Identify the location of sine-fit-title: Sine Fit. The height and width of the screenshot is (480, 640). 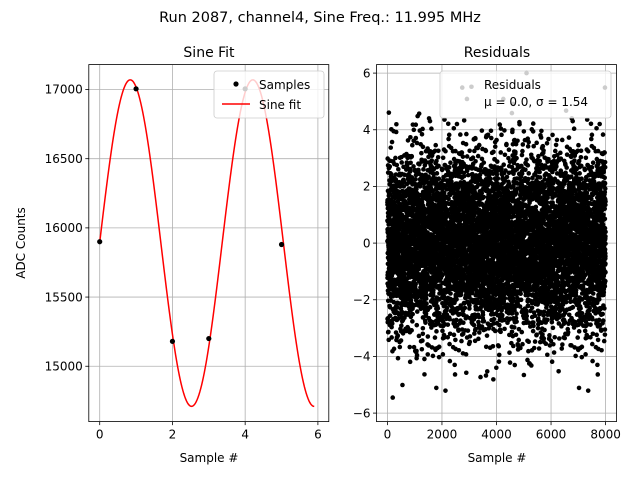
(209, 53).